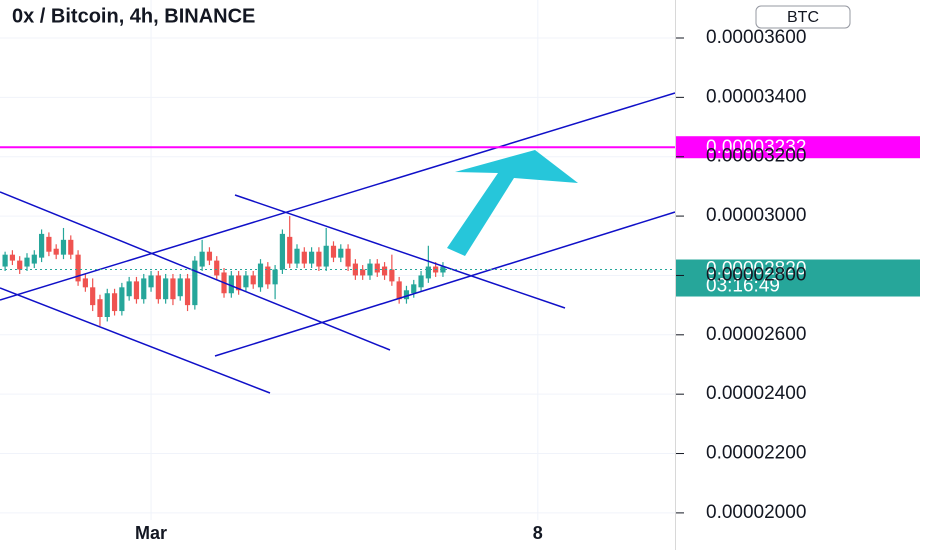 The image size is (932, 550). I want to click on arrow, so click(512, 203).